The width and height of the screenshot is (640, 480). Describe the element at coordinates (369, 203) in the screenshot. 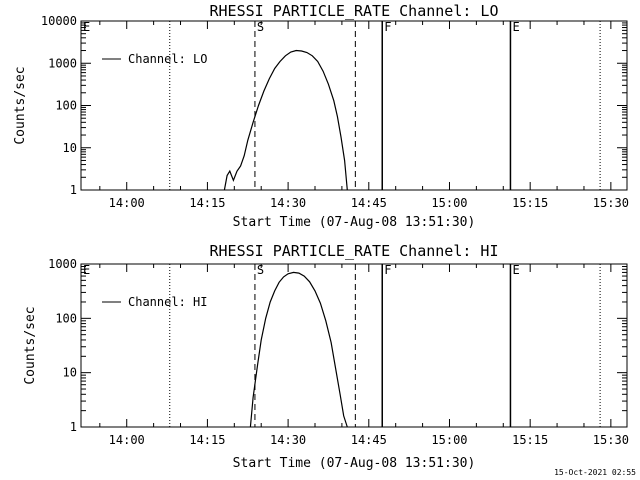

I see `x-tick-label-lo: 14:45` at that location.